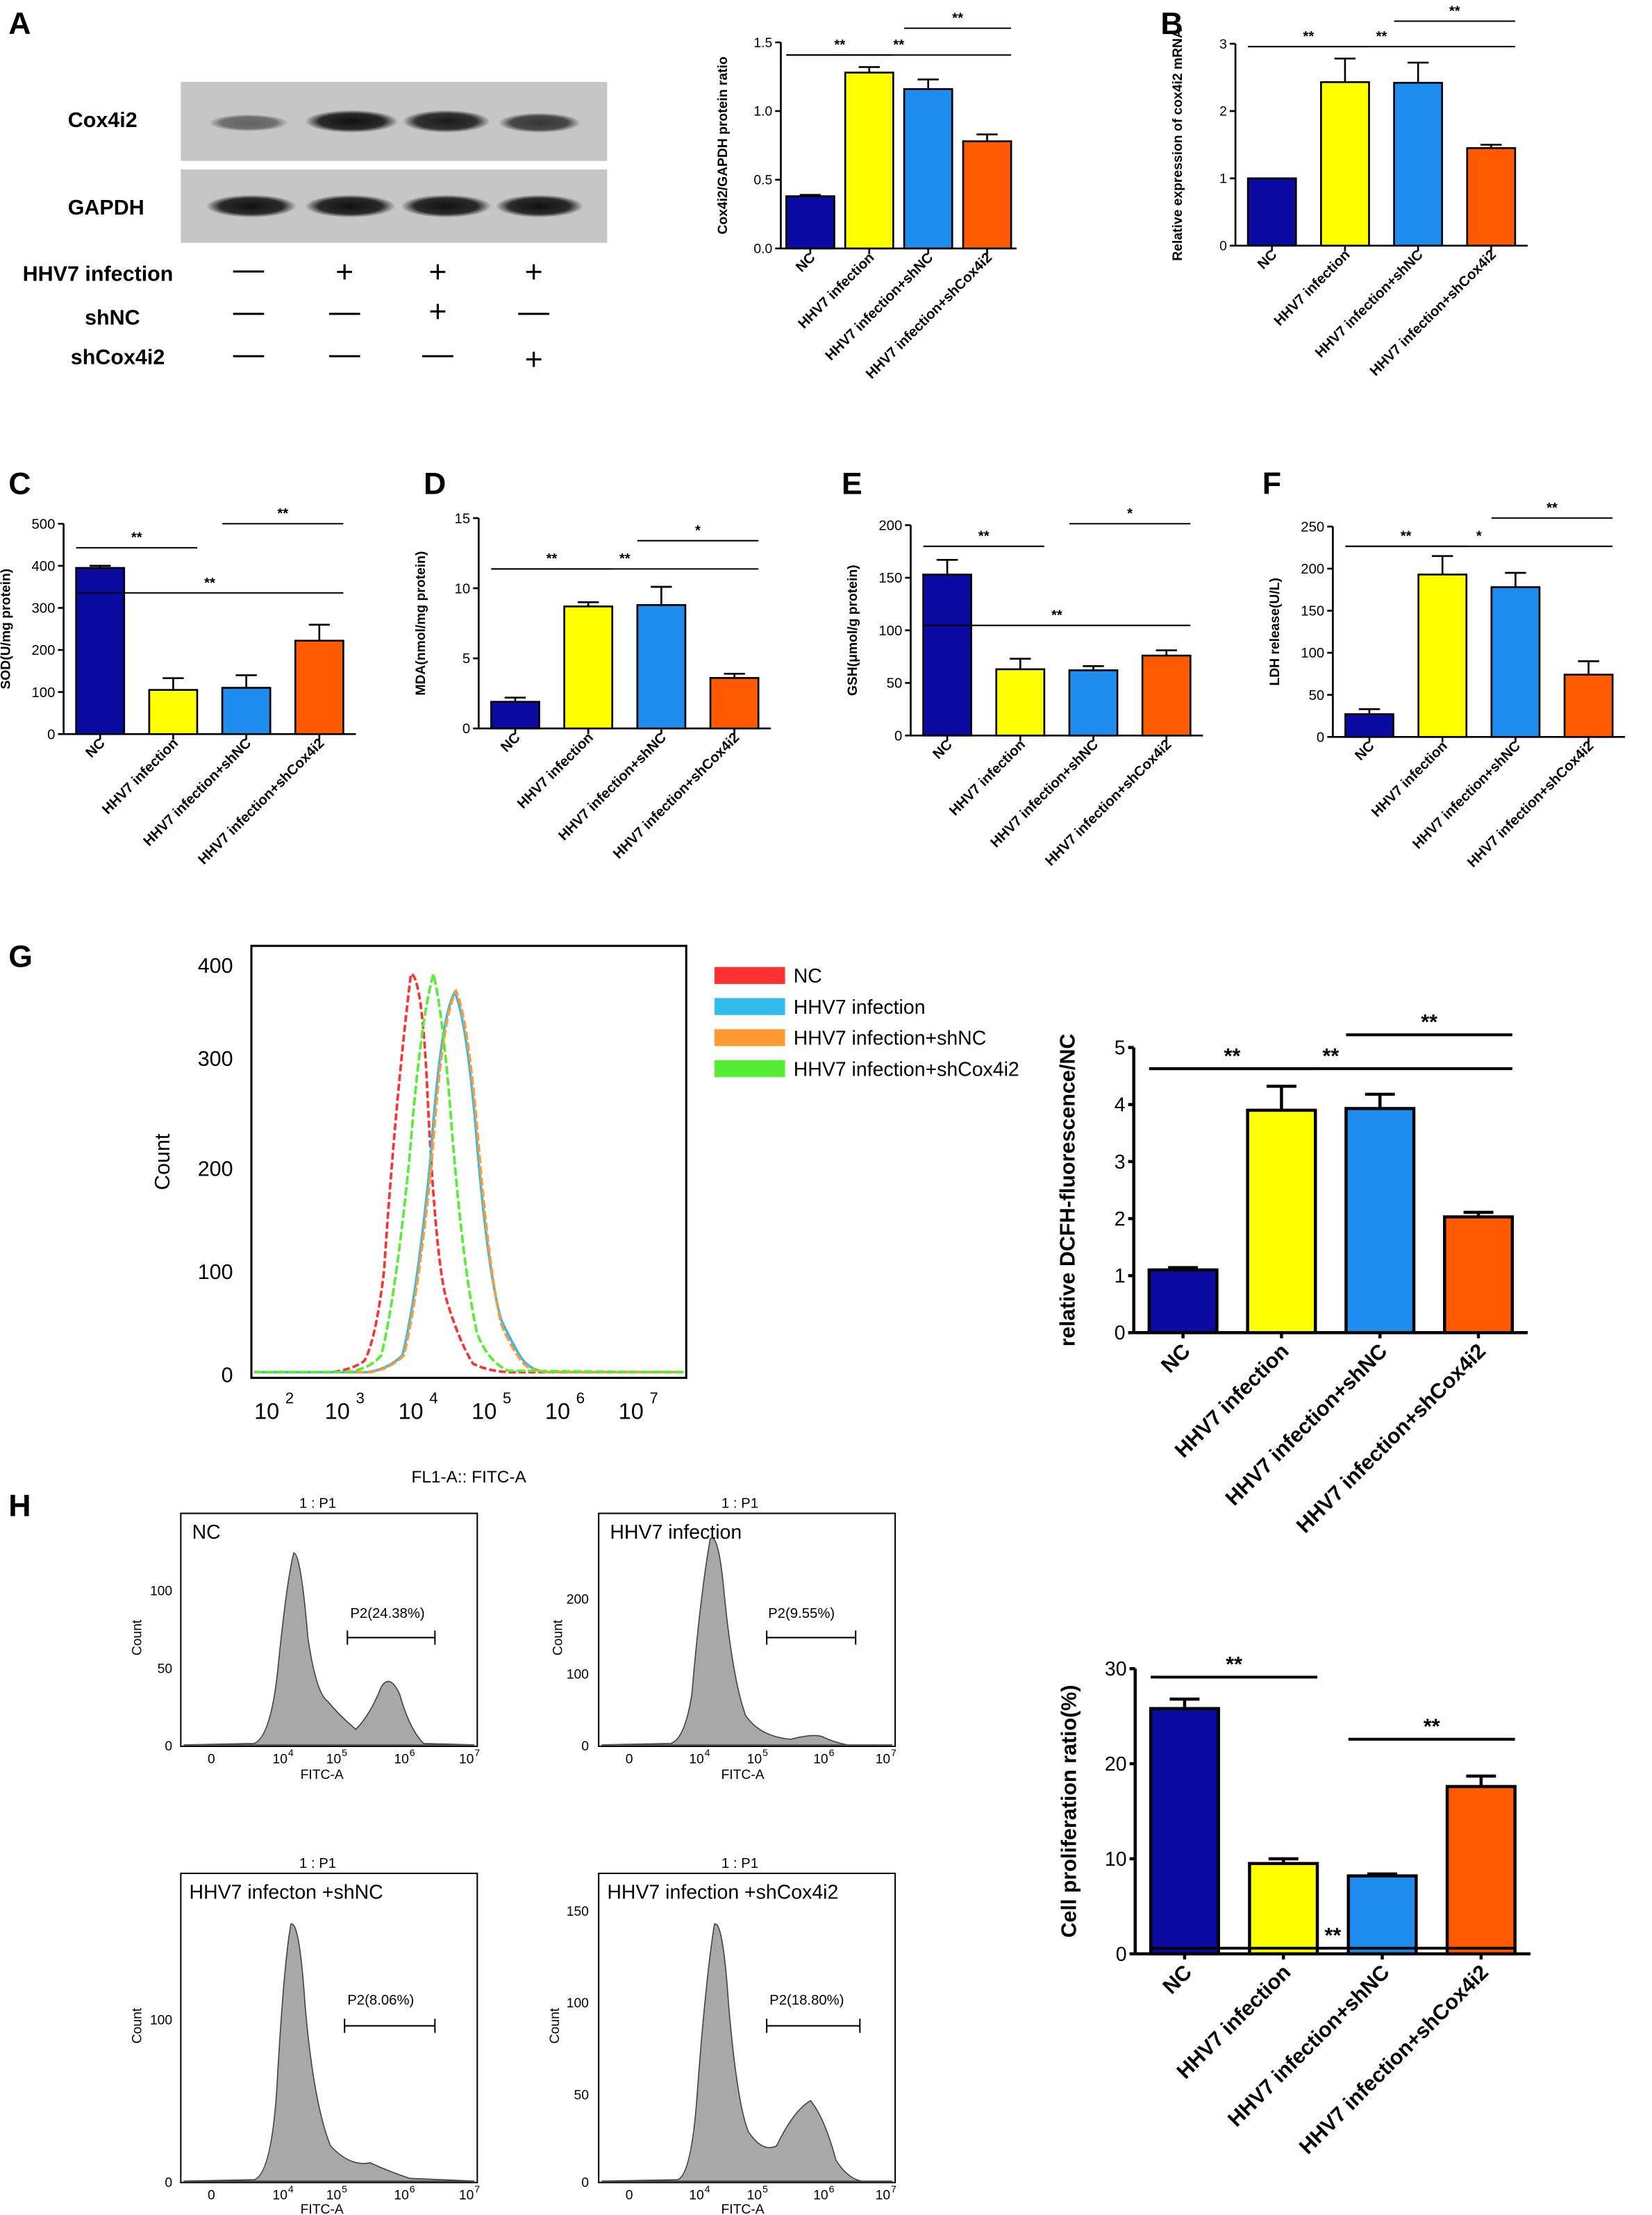 The height and width of the screenshot is (2215, 1652). What do you see at coordinates (696, 2196) in the screenshot?
I see `hist-shcox4i2-xtick-1: 10` at bounding box center [696, 2196].